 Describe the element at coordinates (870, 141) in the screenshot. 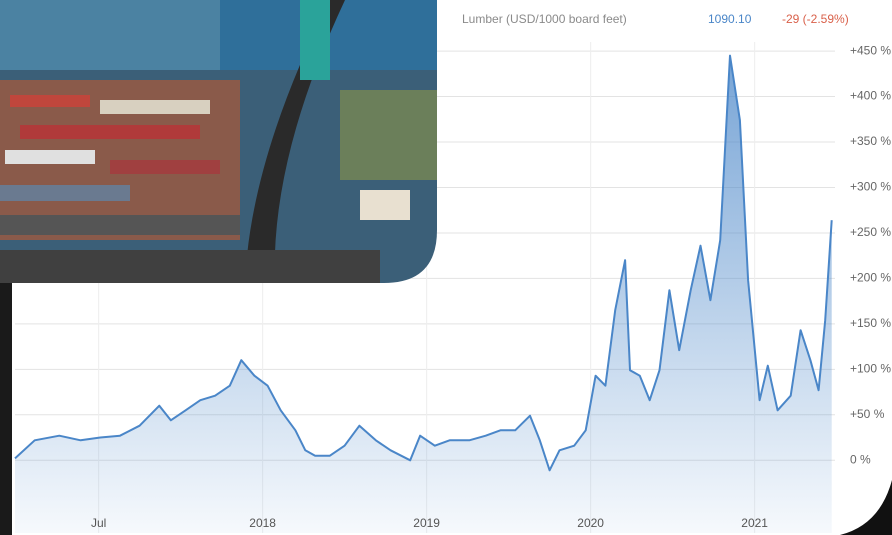

I see `y-tick-label: +350 %` at that location.